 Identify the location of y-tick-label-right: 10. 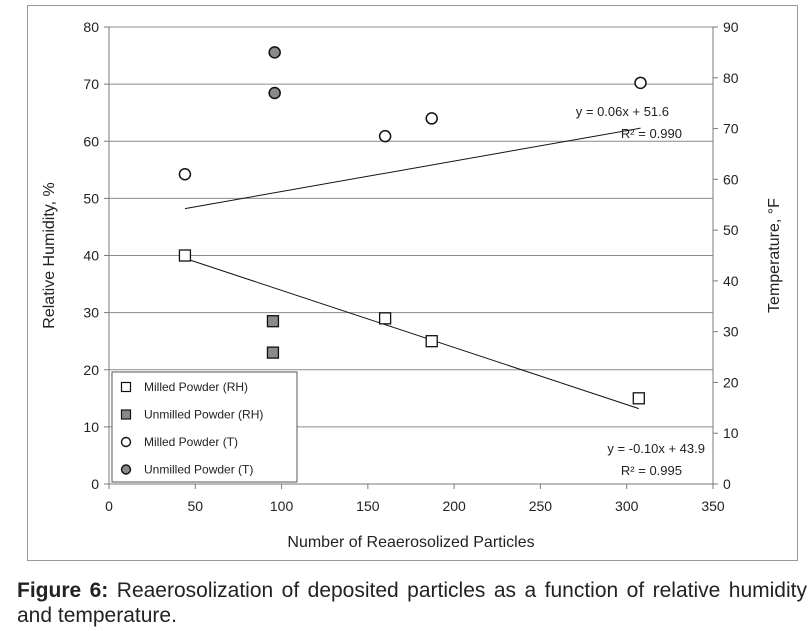
(731, 433).